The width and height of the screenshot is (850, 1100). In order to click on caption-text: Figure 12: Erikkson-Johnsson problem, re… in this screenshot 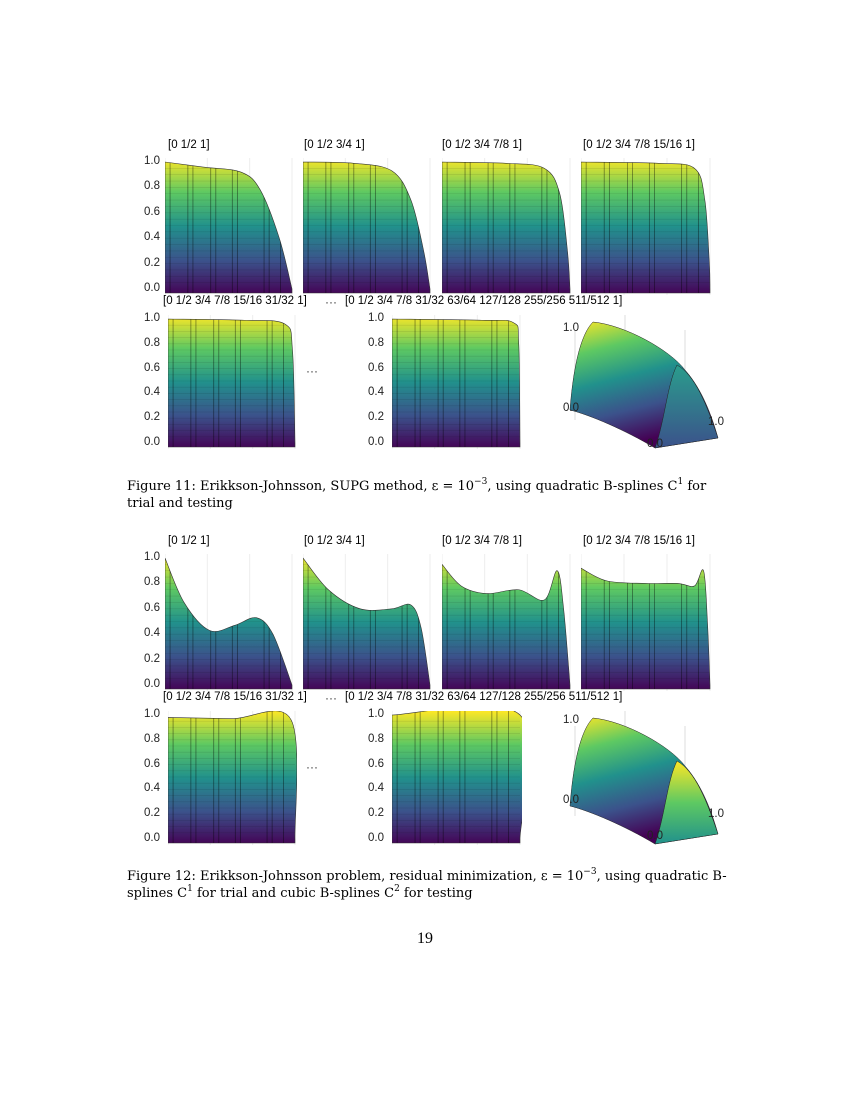, I will do `click(355, 876)`.